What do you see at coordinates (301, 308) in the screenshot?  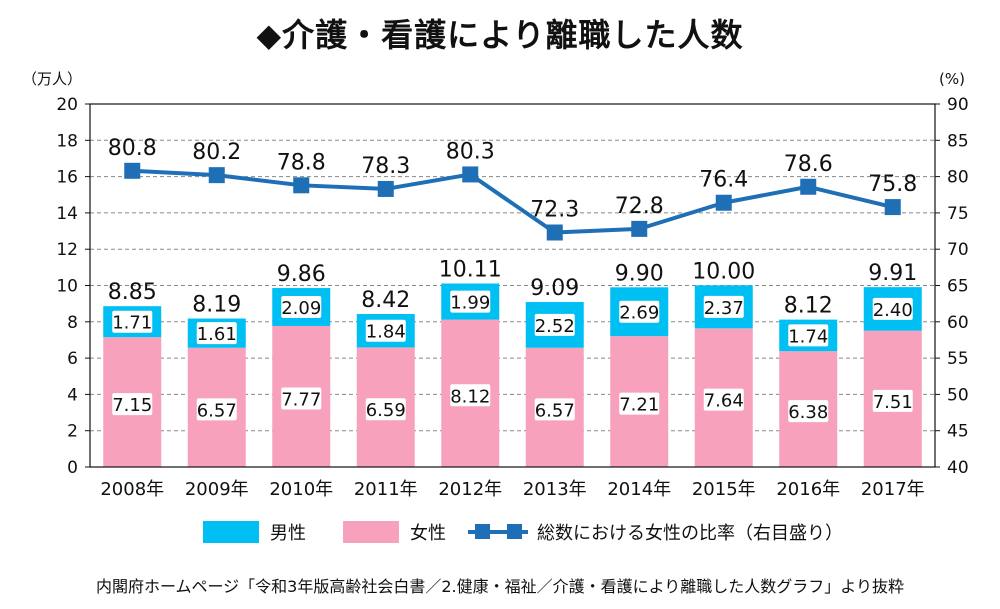 I see `male-value-label: 2.09` at bounding box center [301, 308].